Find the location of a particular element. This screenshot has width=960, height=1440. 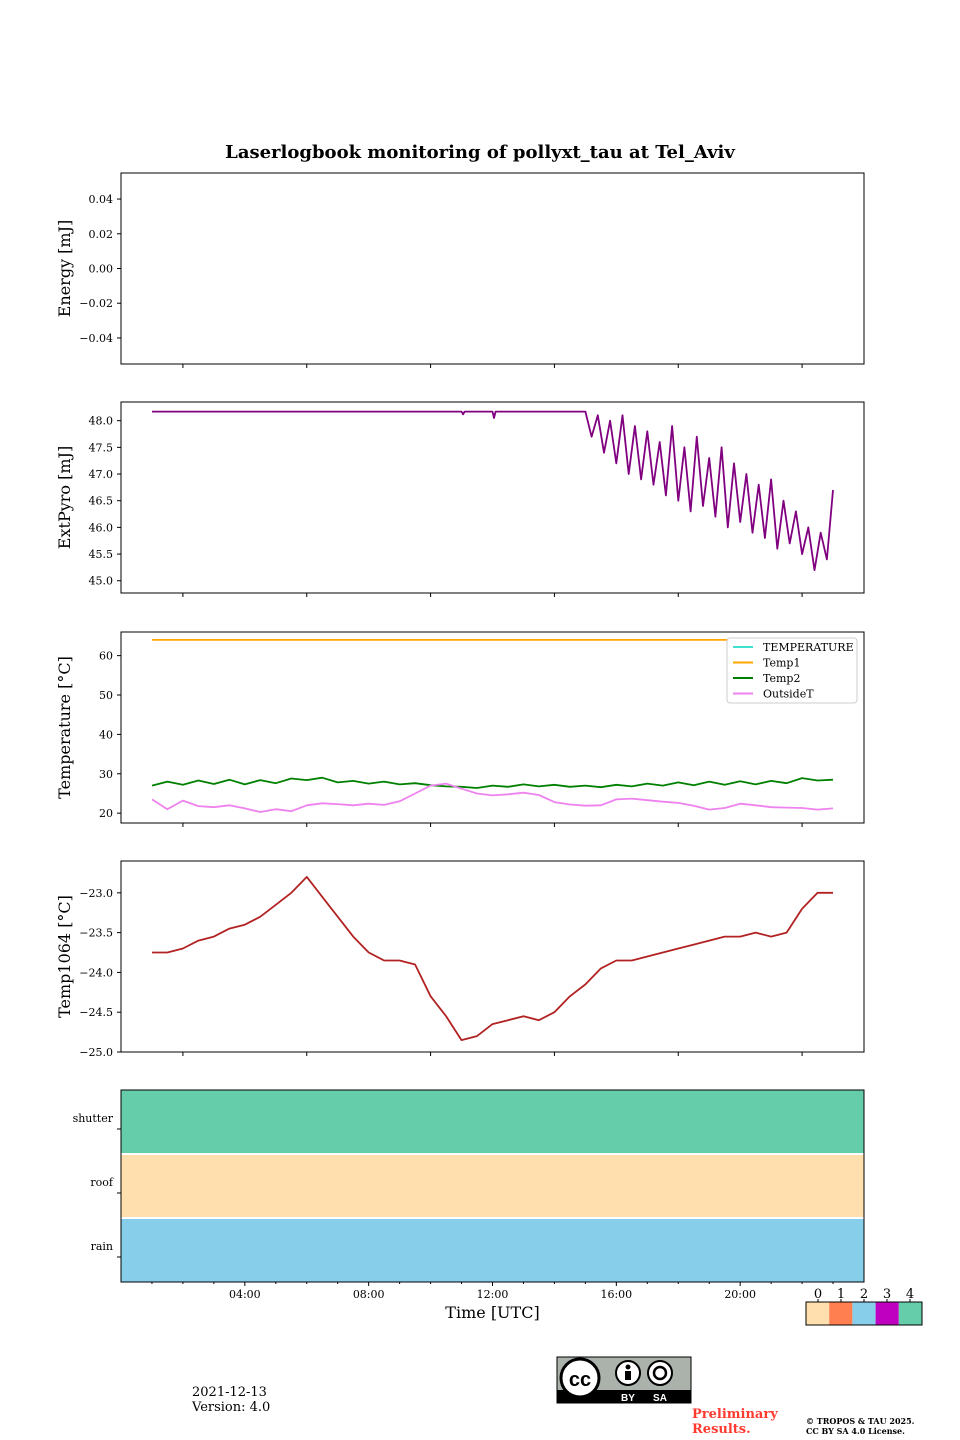

y-tick-label: −23.5 is located at coordinates (96, 933).